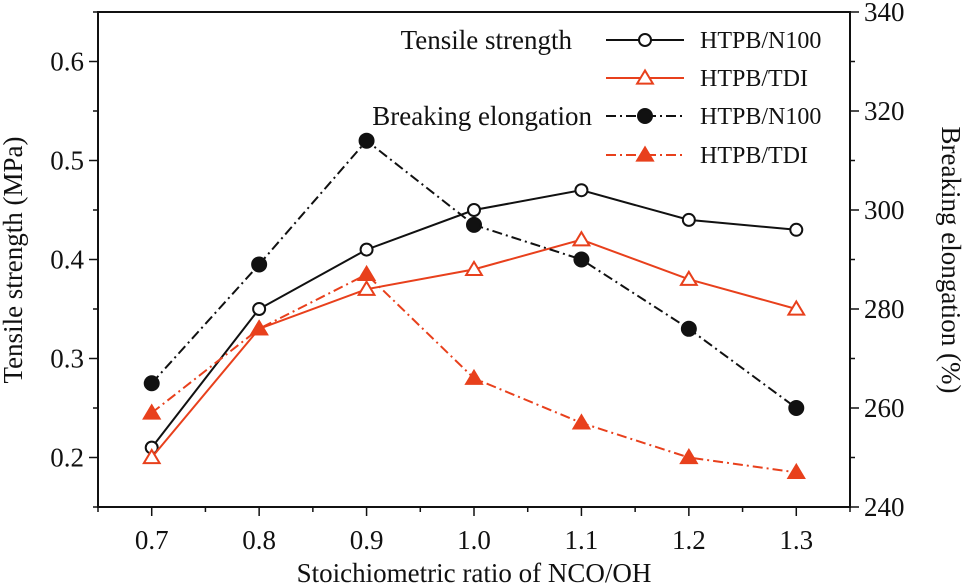  I want to click on legend-heading: Breaking elongation, so click(482, 116).